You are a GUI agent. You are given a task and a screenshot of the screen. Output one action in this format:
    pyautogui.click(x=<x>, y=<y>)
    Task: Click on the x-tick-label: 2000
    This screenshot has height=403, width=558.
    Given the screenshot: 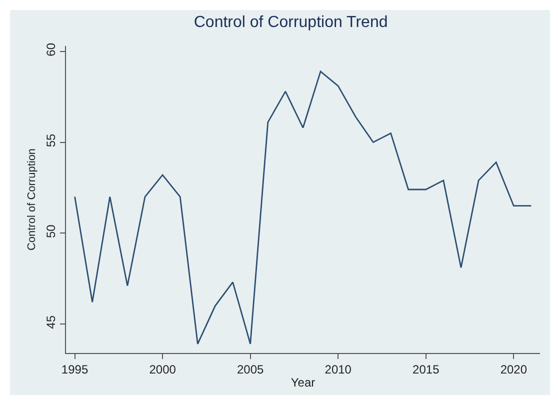 What is the action you would take?
    pyautogui.click(x=162, y=369)
    